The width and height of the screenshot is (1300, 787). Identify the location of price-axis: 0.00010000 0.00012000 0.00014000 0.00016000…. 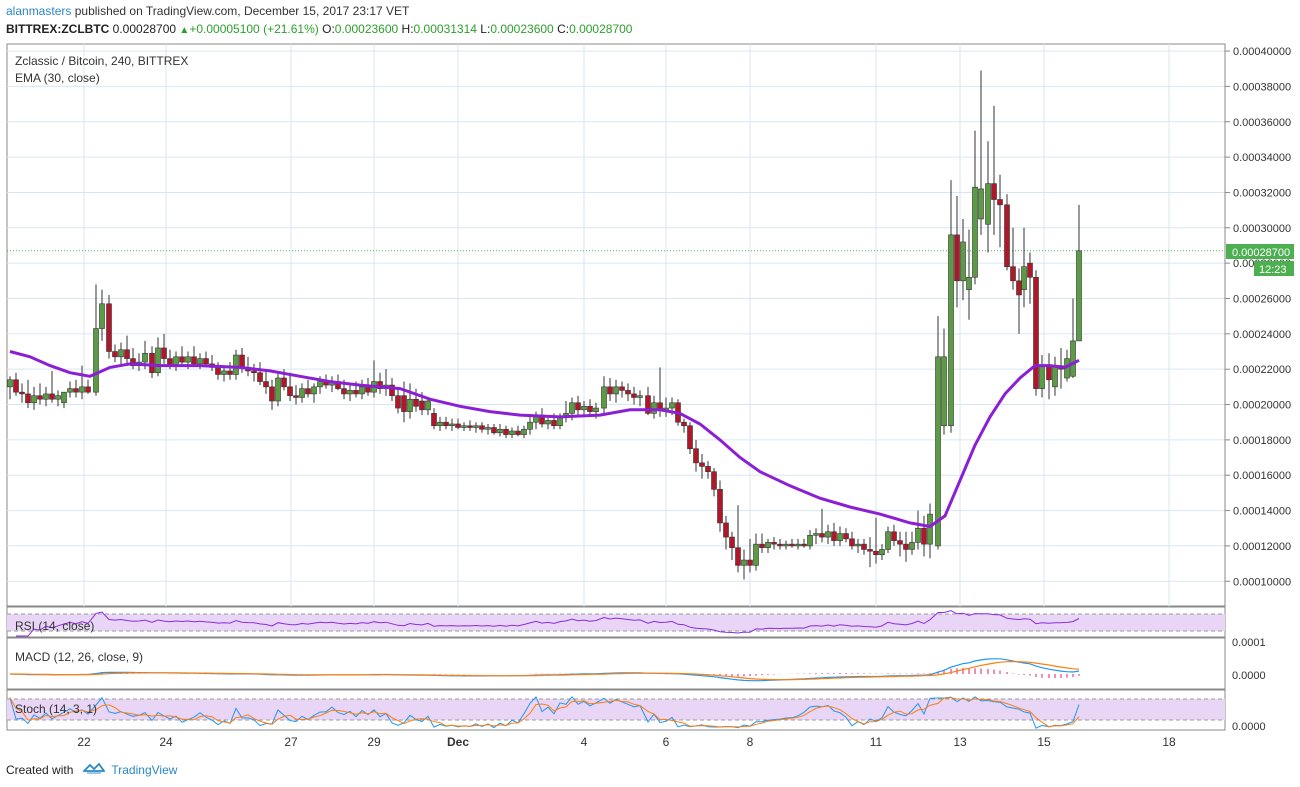
(1258, 317).